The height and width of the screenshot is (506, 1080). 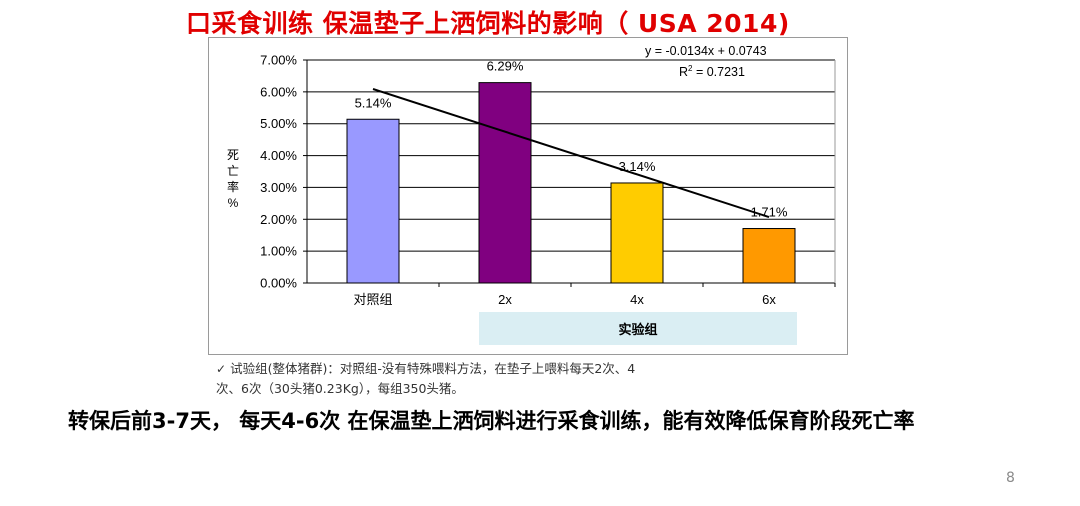 I want to click on x-tick-label: 6x, so click(x=769, y=299).